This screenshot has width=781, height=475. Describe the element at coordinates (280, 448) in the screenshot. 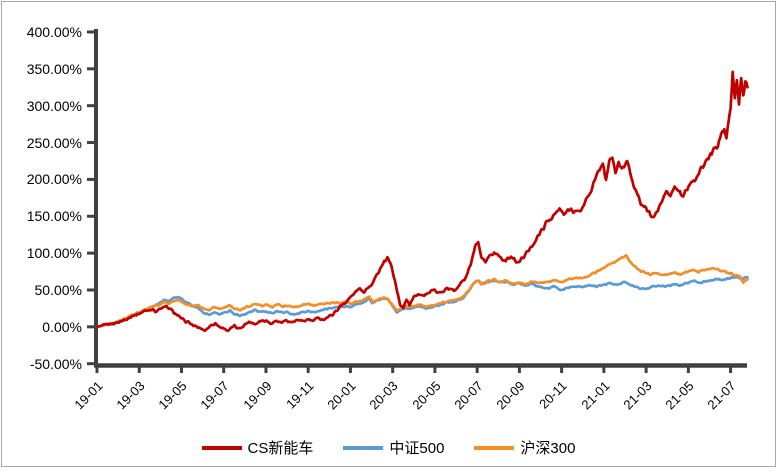

I see `legend-label-cs-nev: CS新能车` at that location.